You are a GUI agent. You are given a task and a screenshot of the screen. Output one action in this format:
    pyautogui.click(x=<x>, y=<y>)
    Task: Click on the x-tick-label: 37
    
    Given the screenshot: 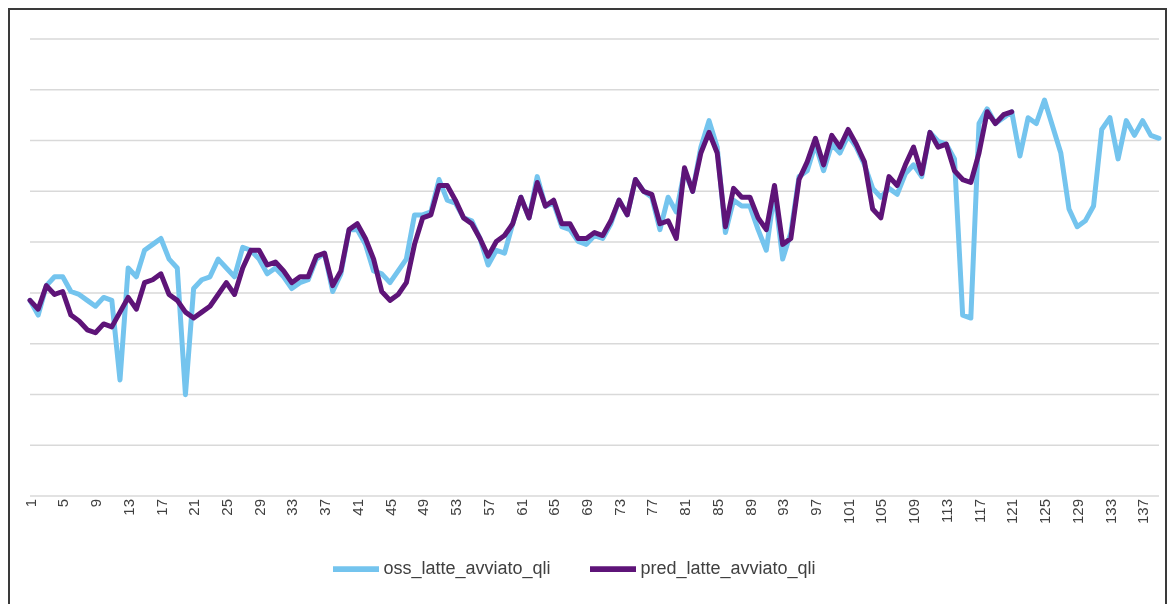 What is the action you would take?
    pyautogui.click(x=325, y=507)
    